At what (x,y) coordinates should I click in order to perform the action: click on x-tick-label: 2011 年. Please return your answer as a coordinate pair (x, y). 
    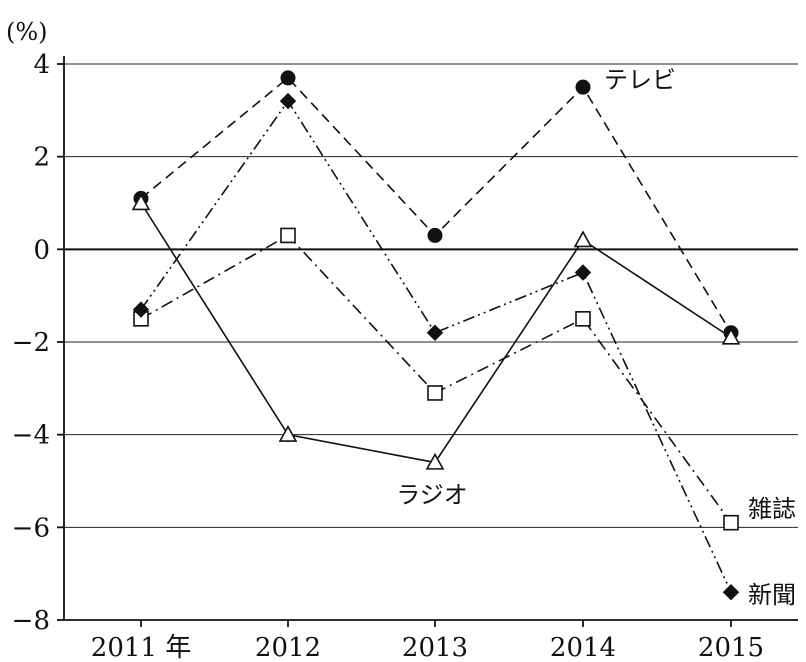
    Looking at the image, I should click on (141, 647).